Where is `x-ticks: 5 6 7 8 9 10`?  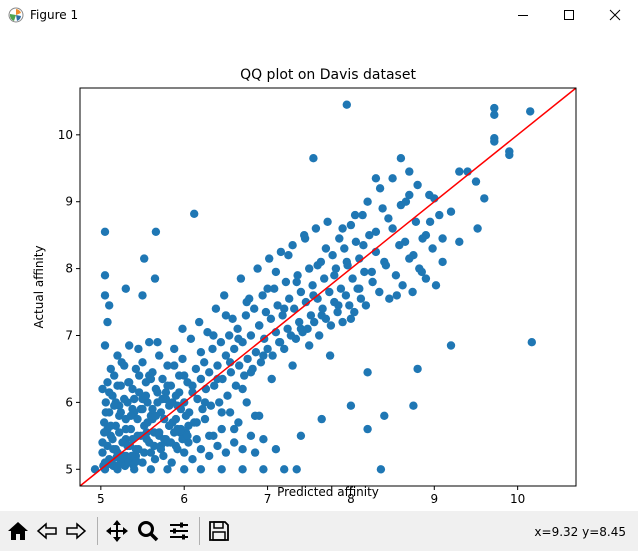
x-ticks: 5 6 7 8 9 10 is located at coordinates (311, 496).